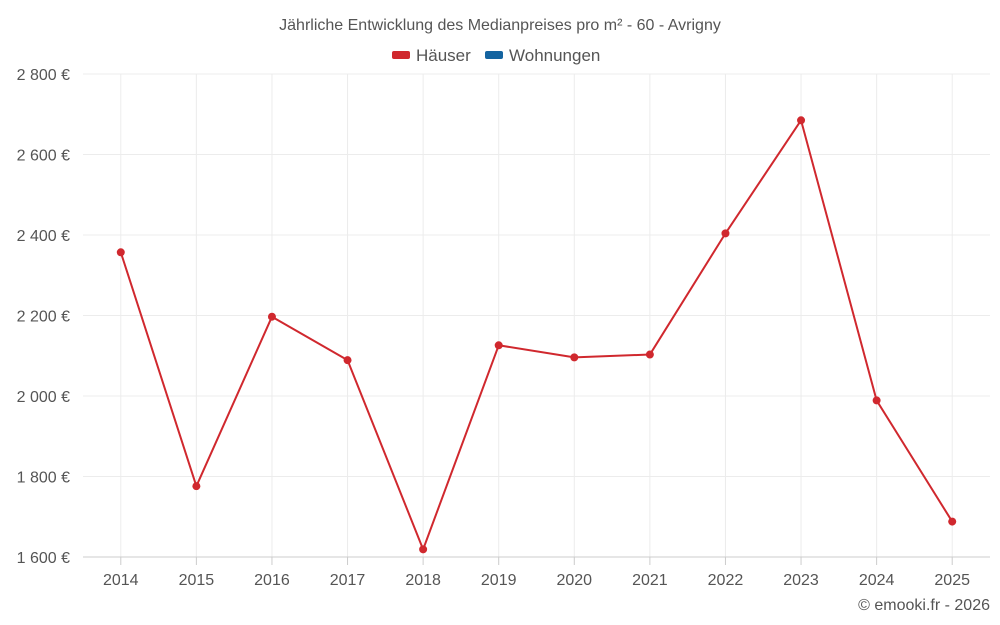 This screenshot has width=1000, height=625. What do you see at coordinates (43, 236) in the screenshot?
I see `y-tick-label: 2 400 €` at bounding box center [43, 236].